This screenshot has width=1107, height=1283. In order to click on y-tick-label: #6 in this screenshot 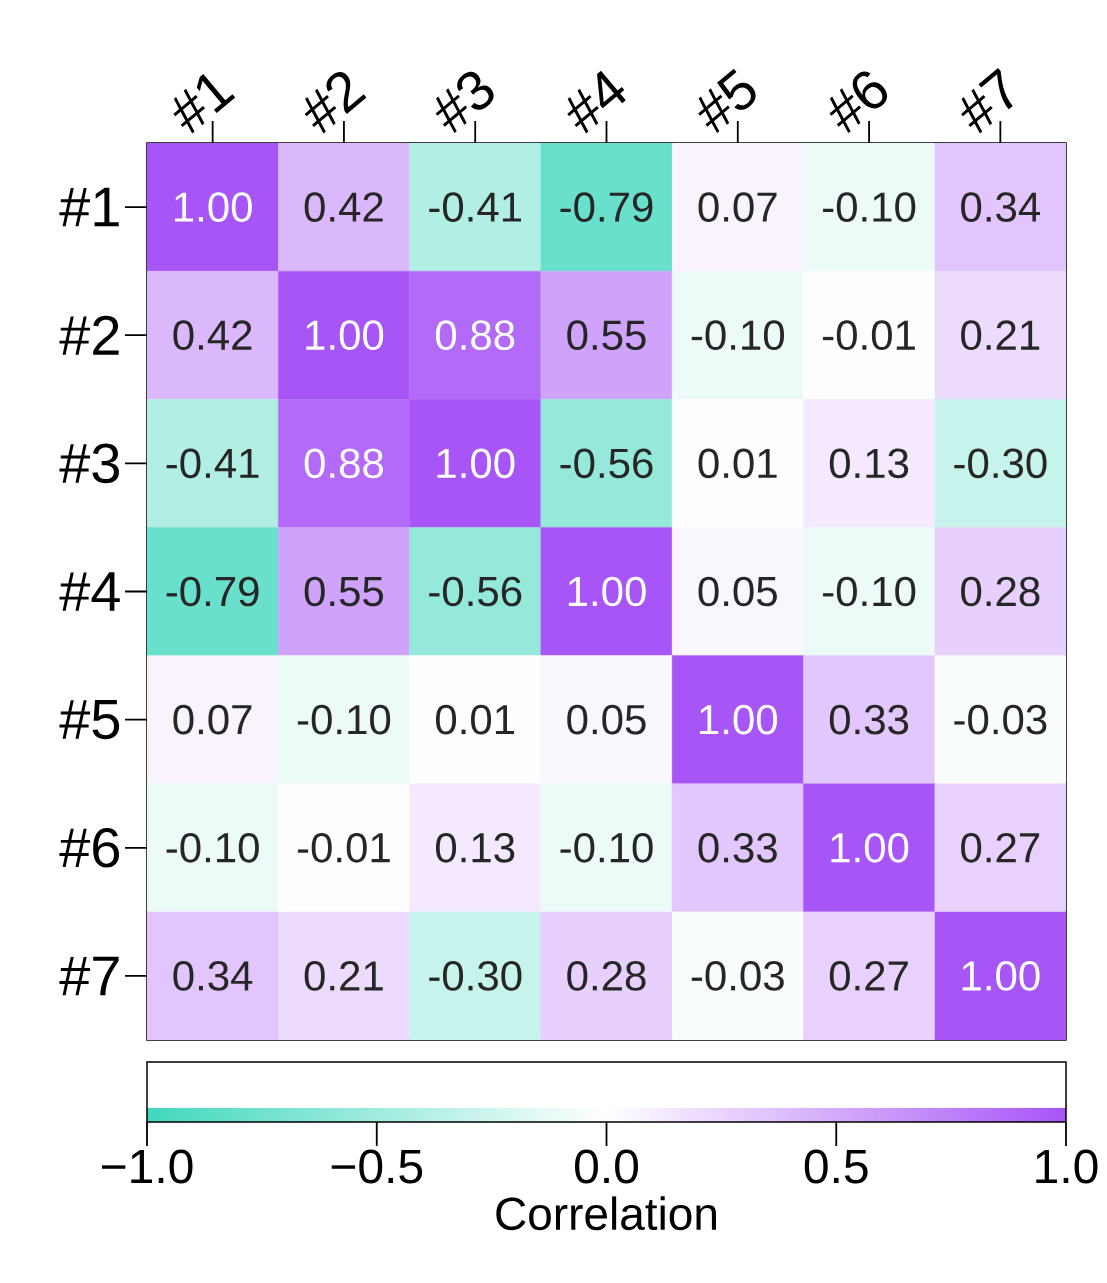, I will do `click(89, 847)`.